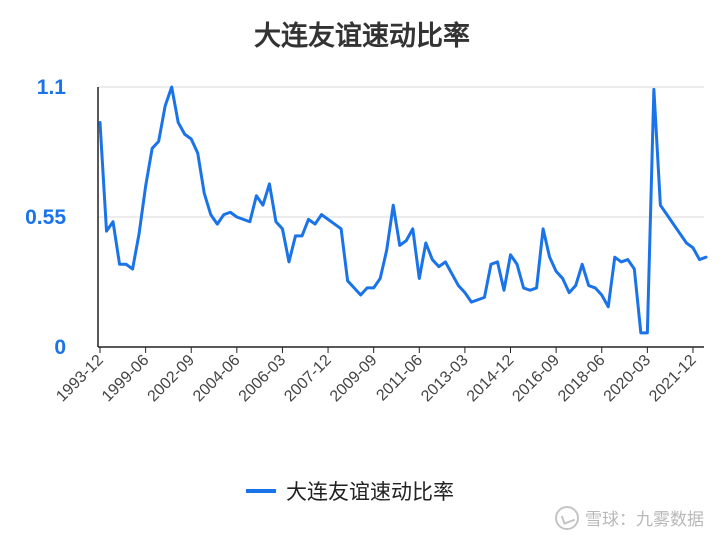 This screenshot has height=540, width=724. Describe the element at coordinates (644, 520) in the screenshot. I see `watermark-text: 雪球：九雾数据` at that location.